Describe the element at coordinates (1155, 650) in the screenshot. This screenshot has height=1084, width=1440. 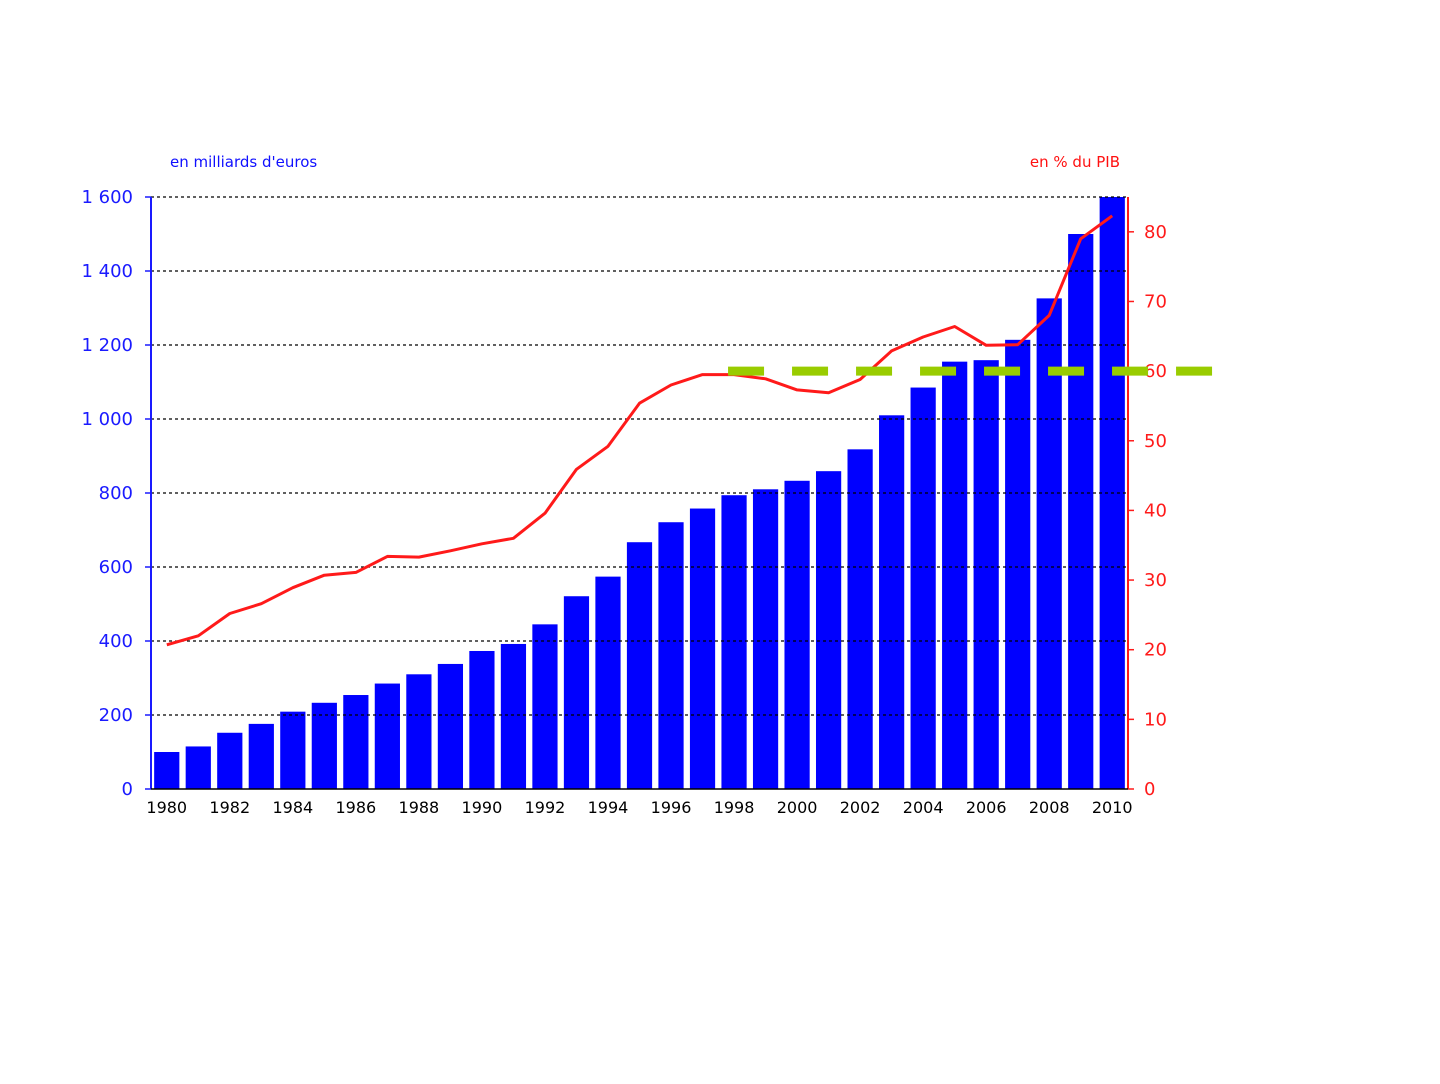
I see `right-tick-label: 20` at that location.